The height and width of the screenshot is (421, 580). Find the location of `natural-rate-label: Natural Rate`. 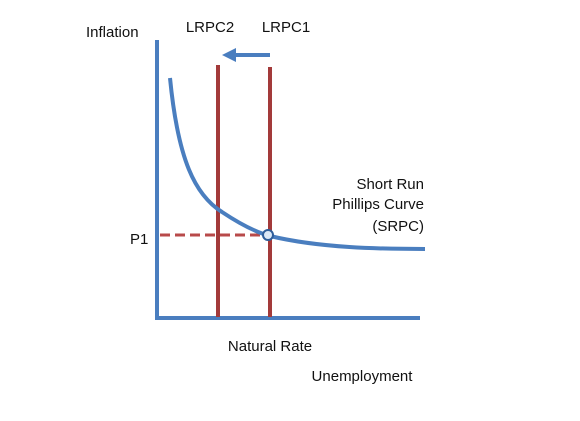

natural-rate-label: Natural Rate is located at coordinates (270, 346).